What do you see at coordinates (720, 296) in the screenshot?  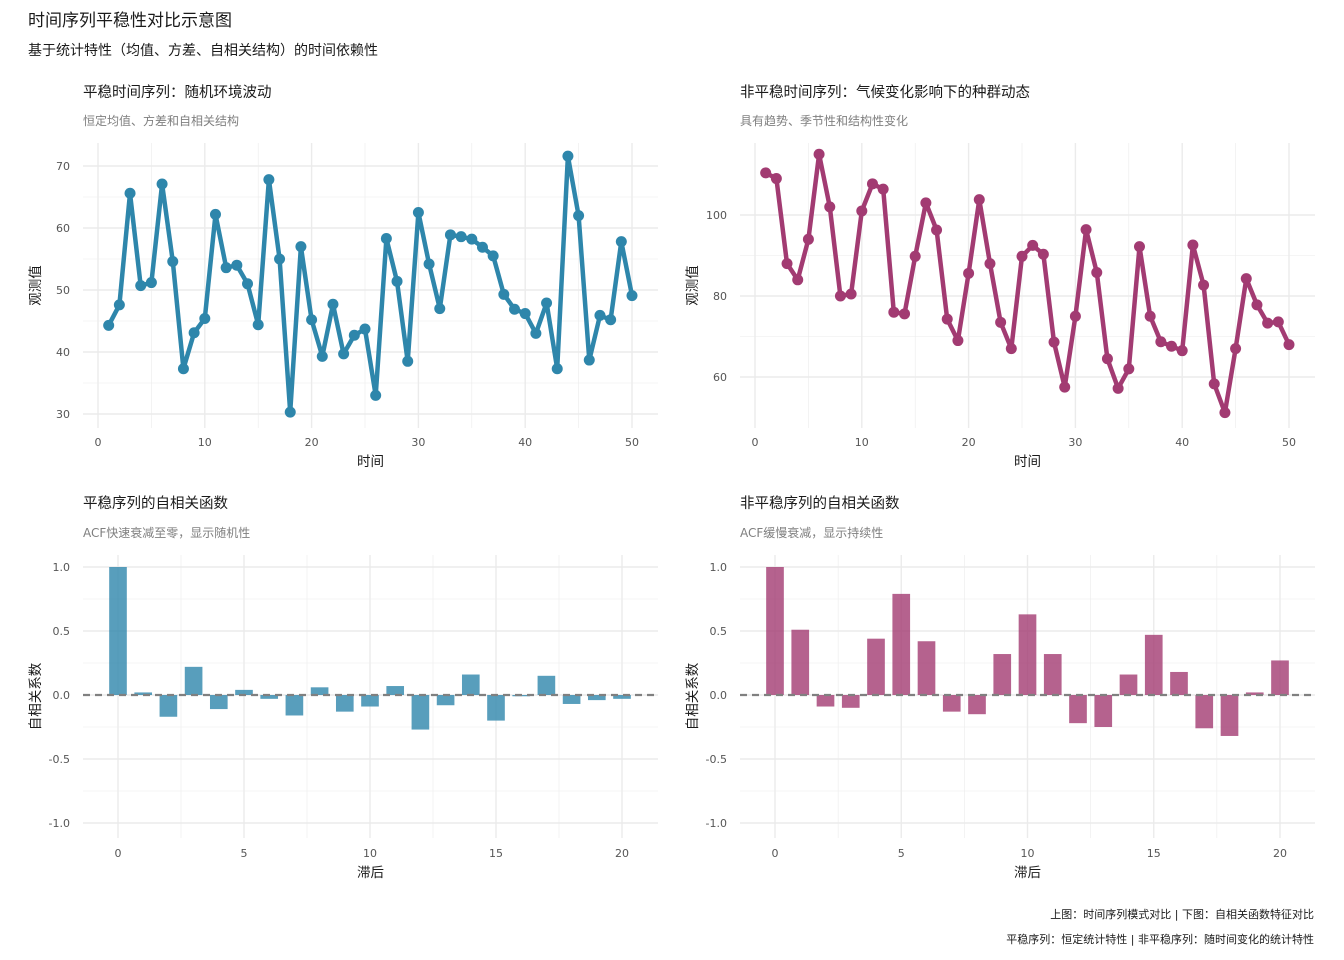 I see `y-tick-label: 80` at bounding box center [720, 296].